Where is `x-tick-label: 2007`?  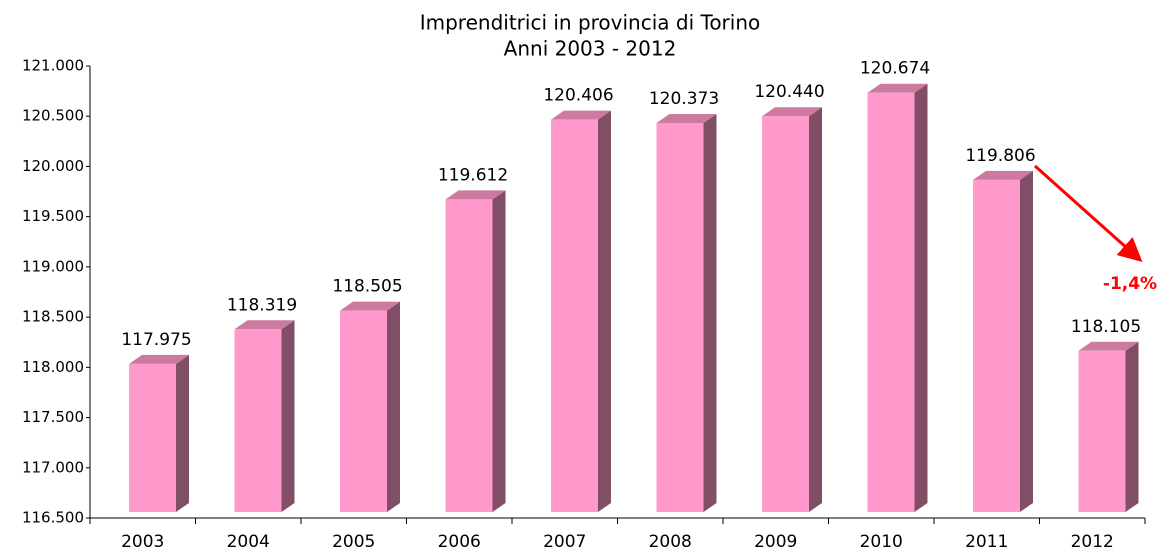 x-tick-label: 2007 is located at coordinates (564, 542).